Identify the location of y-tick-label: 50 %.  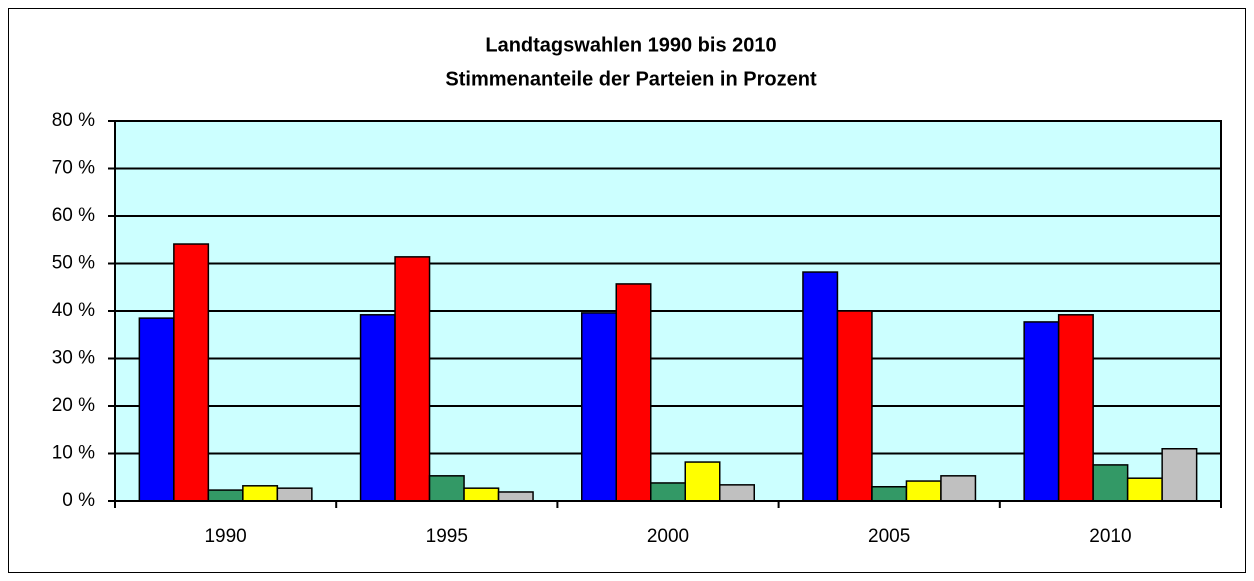
(73, 263).